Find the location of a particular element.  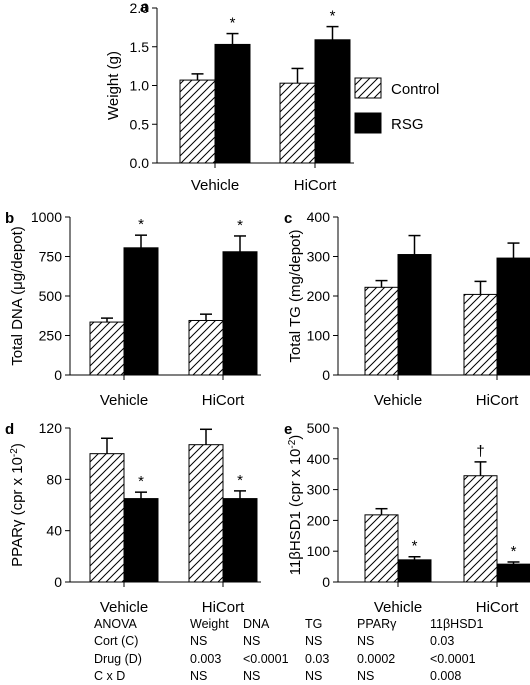

y-tick-label: 250 is located at coordinates (51, 336).